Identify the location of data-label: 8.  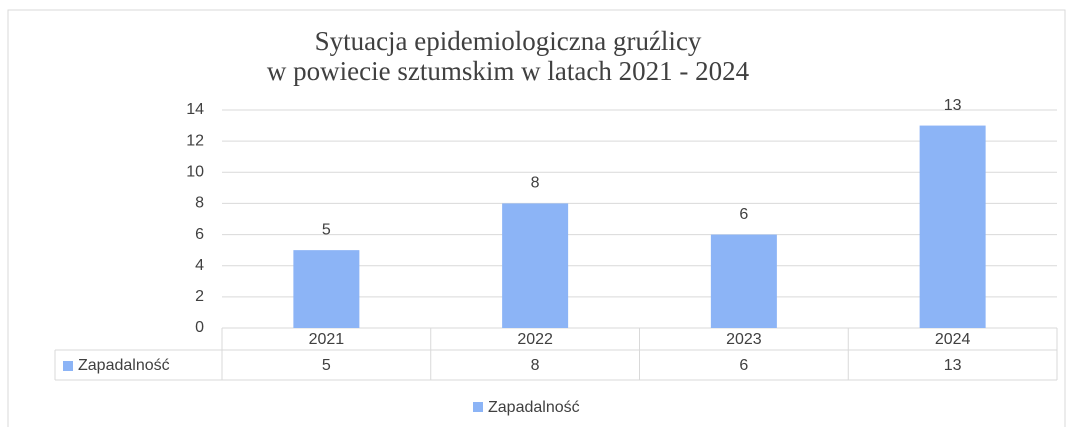
(535, 183).